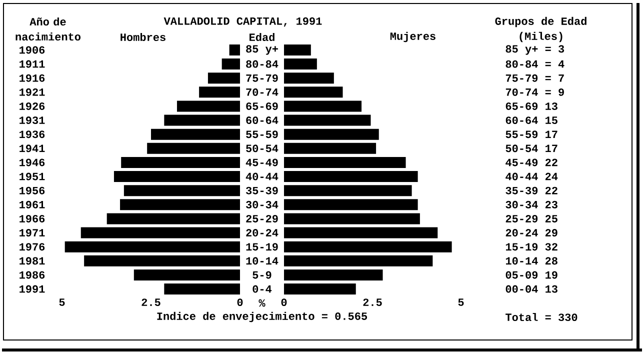 The height and width of the screenshot is (354, 644). Describe the element at coordinates (32, 176) in the screenshot. I see `y-tick-label: 1951` at that location.